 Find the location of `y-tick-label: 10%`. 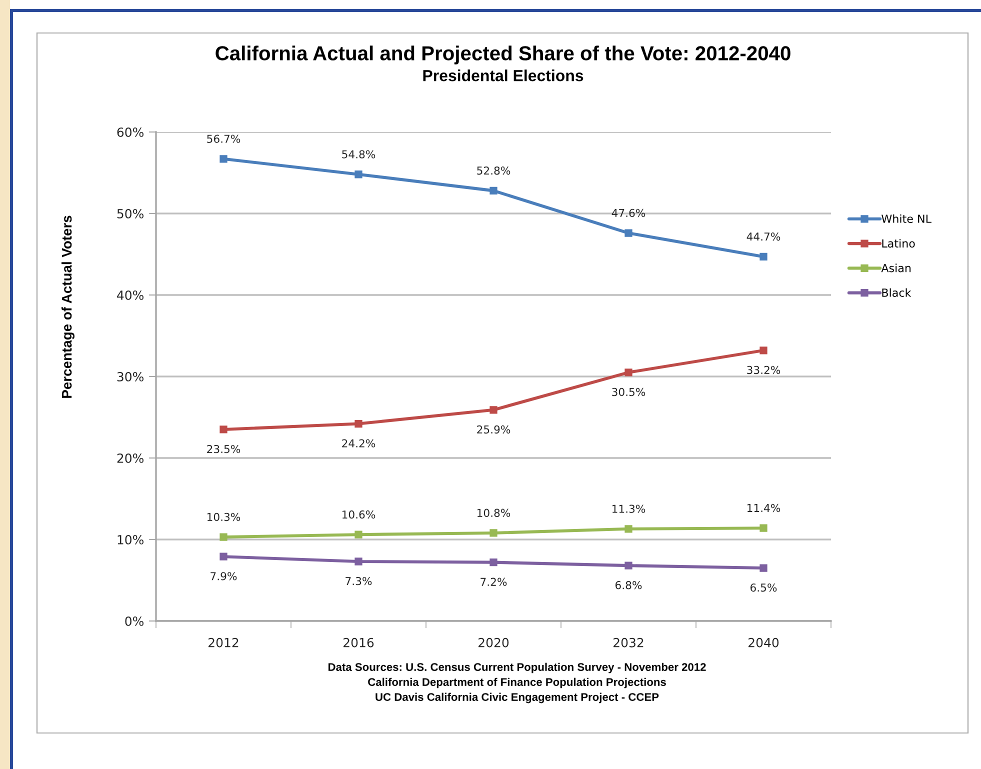

y-tick-label: 10% is located at coordinates (131, 539).